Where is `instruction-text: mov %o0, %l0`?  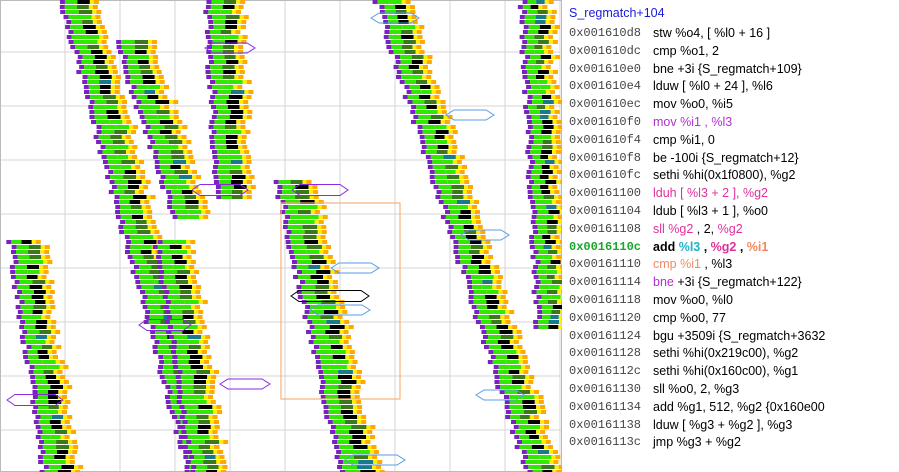 instruction-text: mov %o0, %l0 is located at coordinates (693, 300).